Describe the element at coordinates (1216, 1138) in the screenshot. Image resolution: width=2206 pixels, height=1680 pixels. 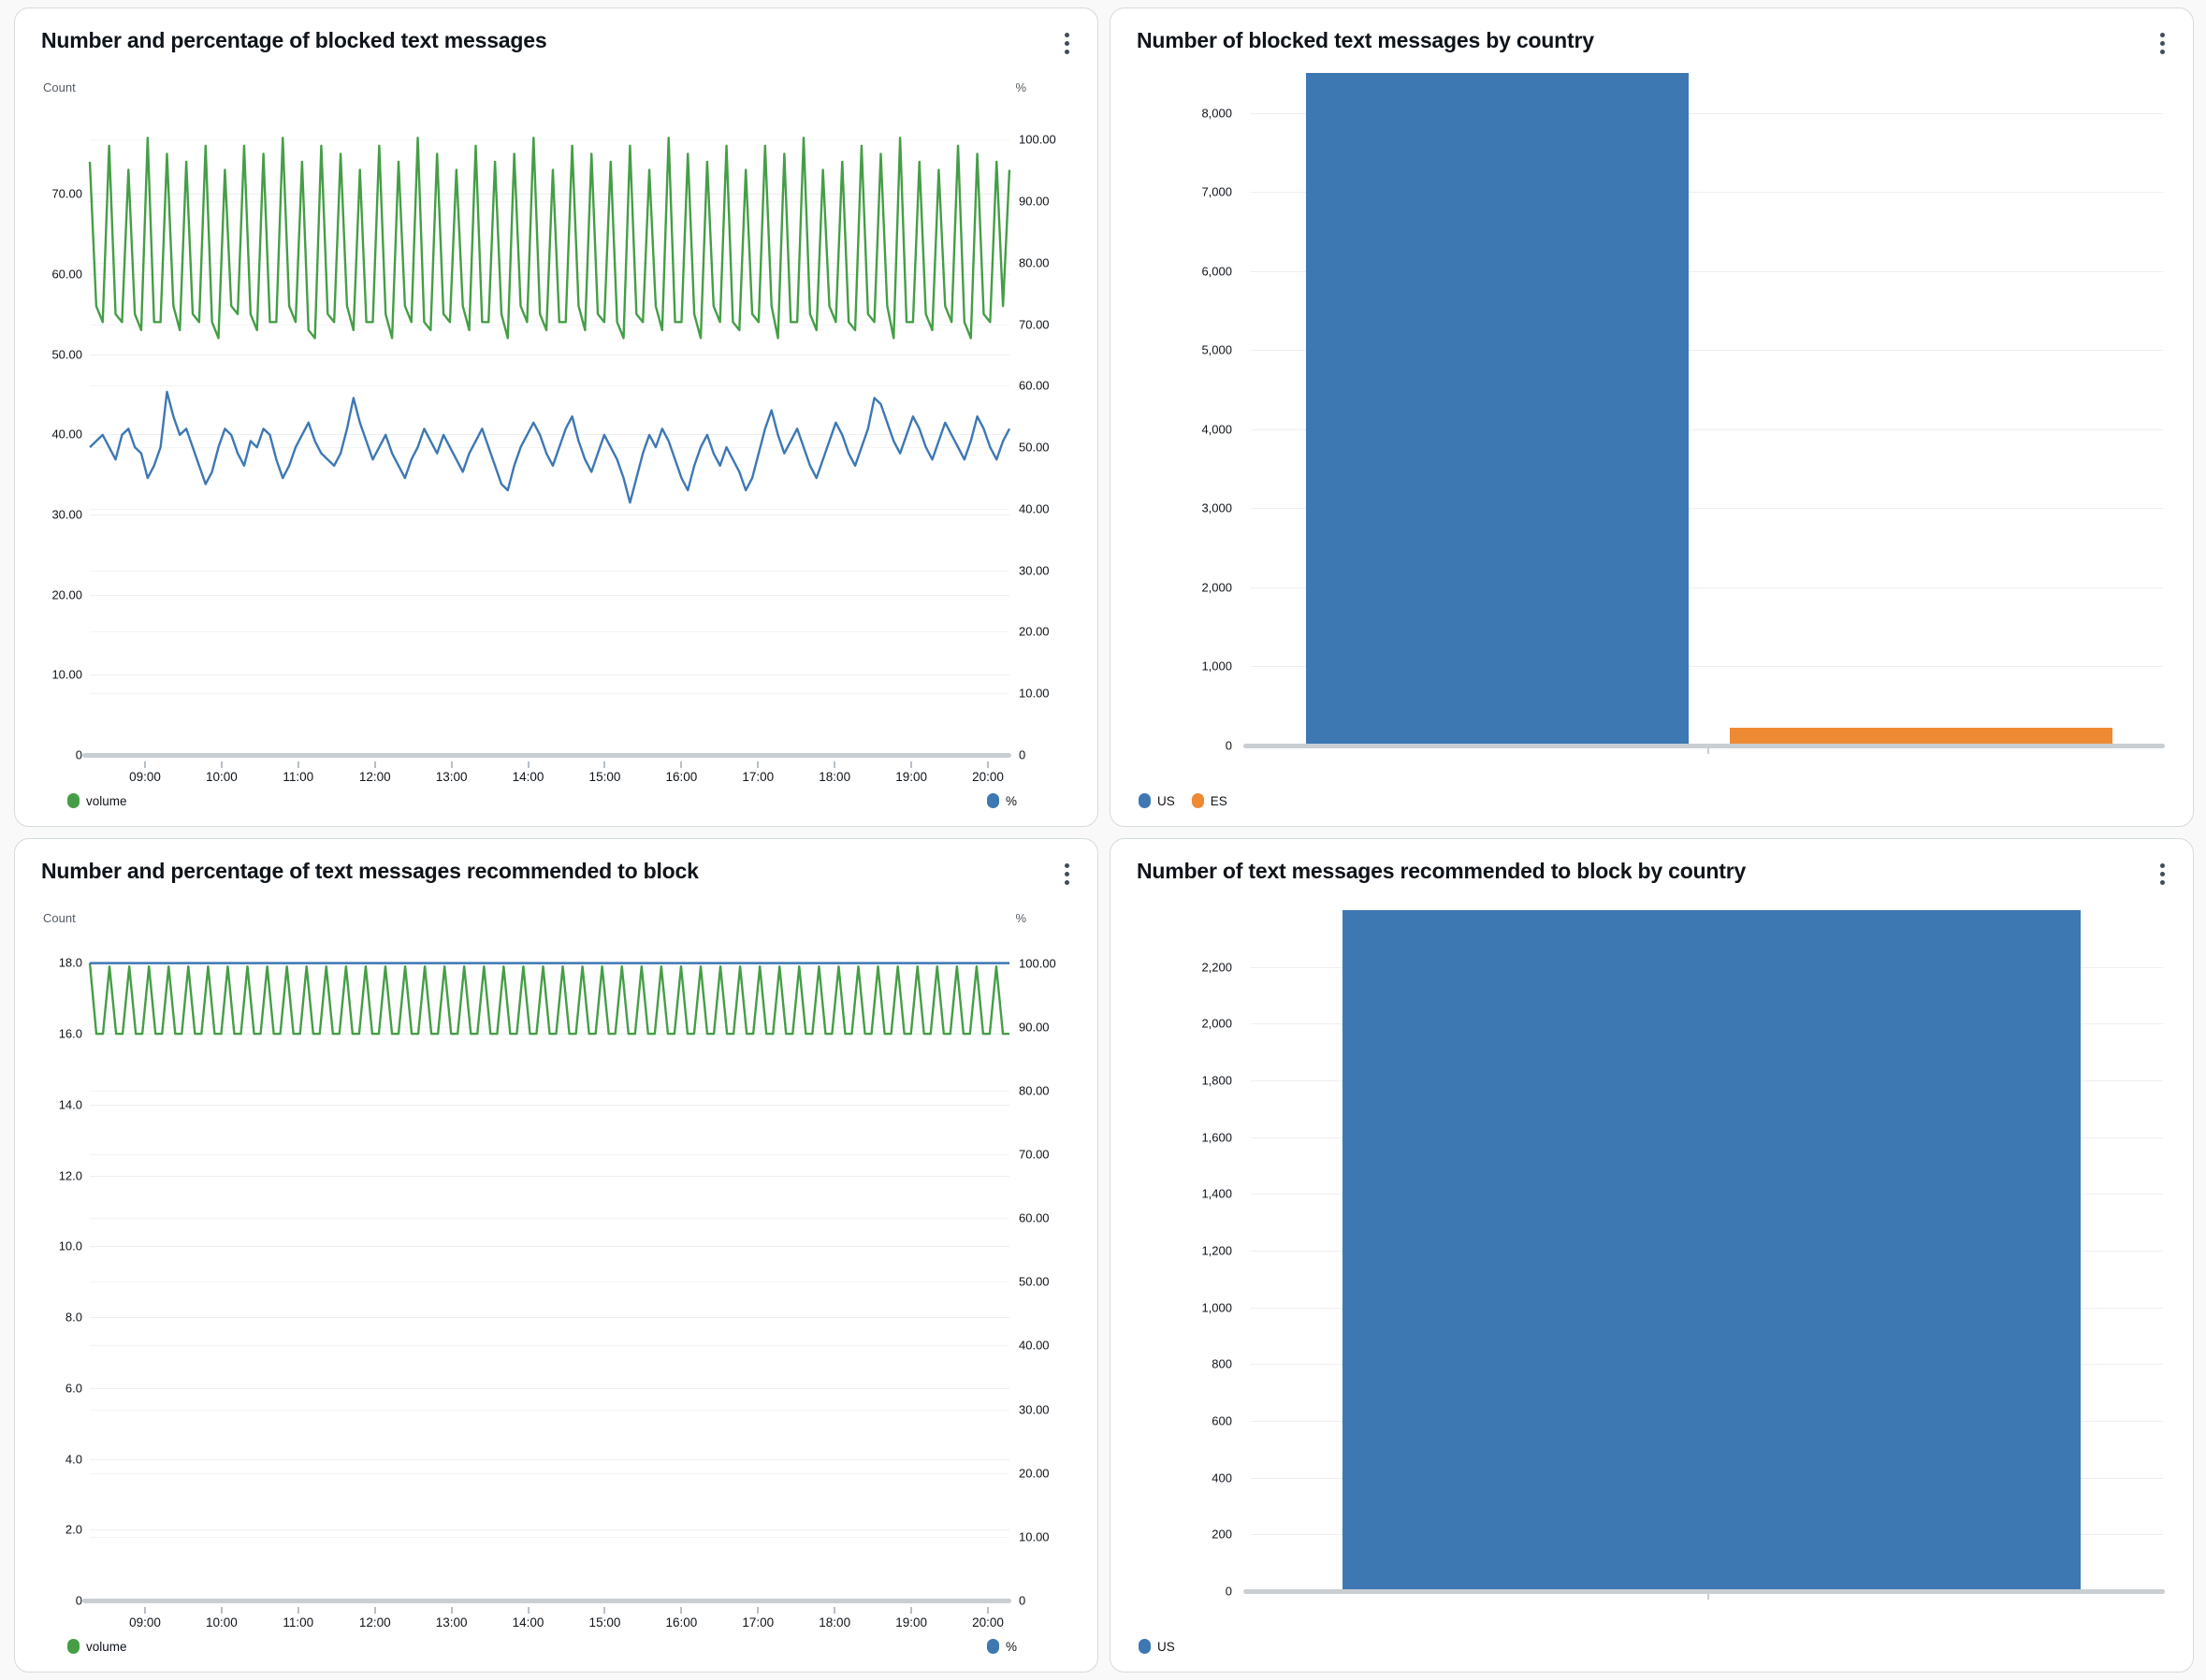
I see `y-axis-tick-label: 1,600` at that location.